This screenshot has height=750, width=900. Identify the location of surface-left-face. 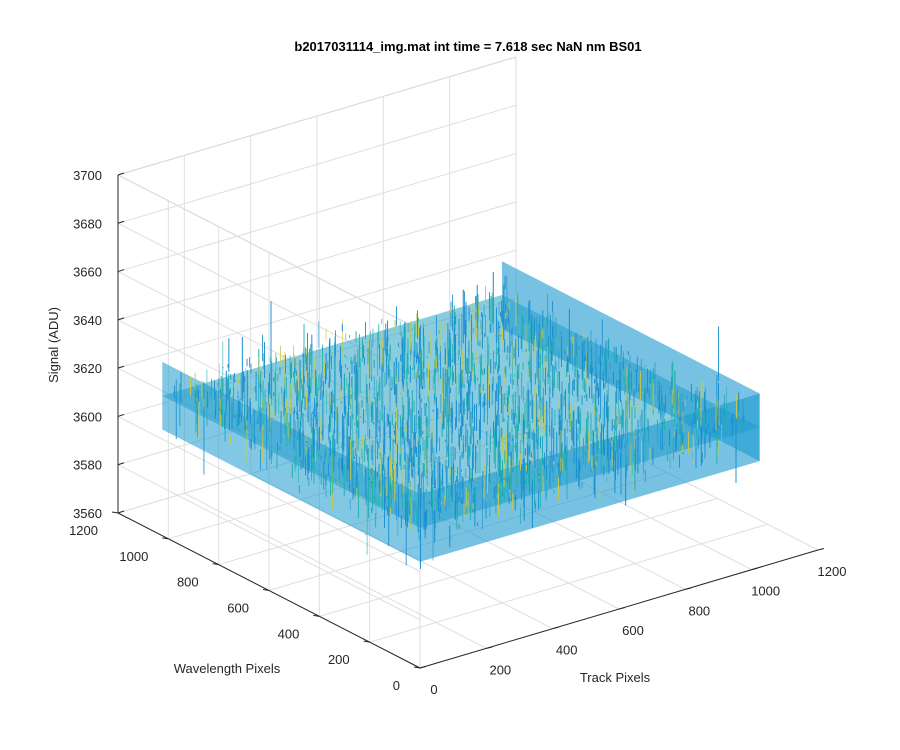
(291, 461).